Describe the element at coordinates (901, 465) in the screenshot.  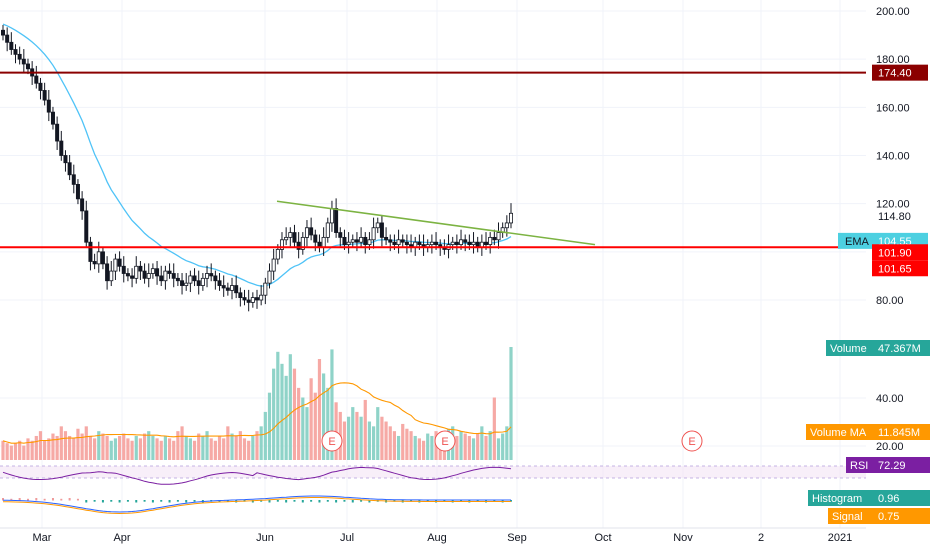
I see `indicator-value-bg` at that location.